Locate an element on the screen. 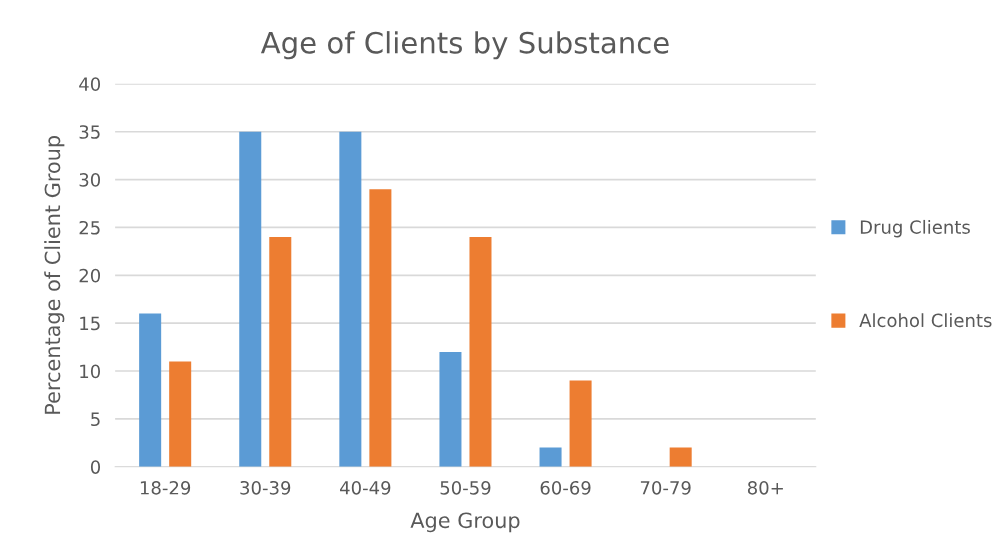 The height and width of the screenshot is (559, 1001). y-axis-title: Percentage of Client Group is located at coordinates (54, 275).